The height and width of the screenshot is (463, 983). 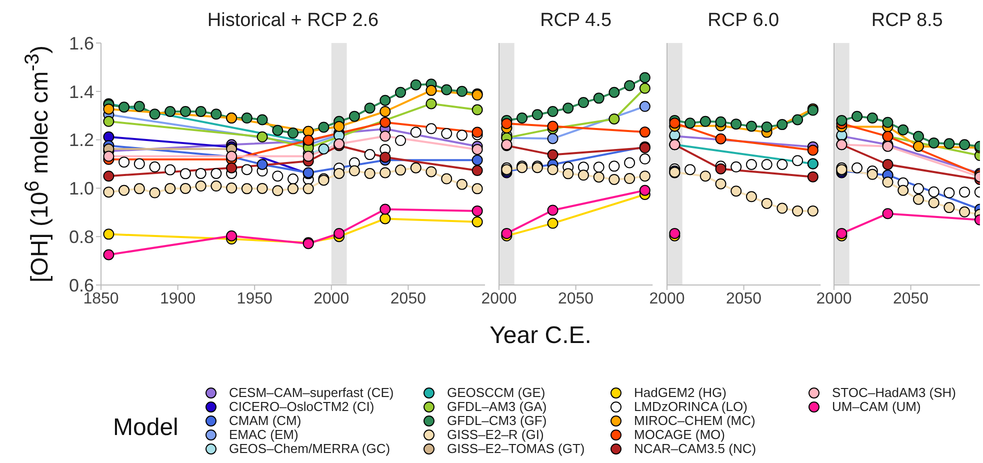 I want to click on chart-title: RCP 6.0, so click(x=743, y=21).